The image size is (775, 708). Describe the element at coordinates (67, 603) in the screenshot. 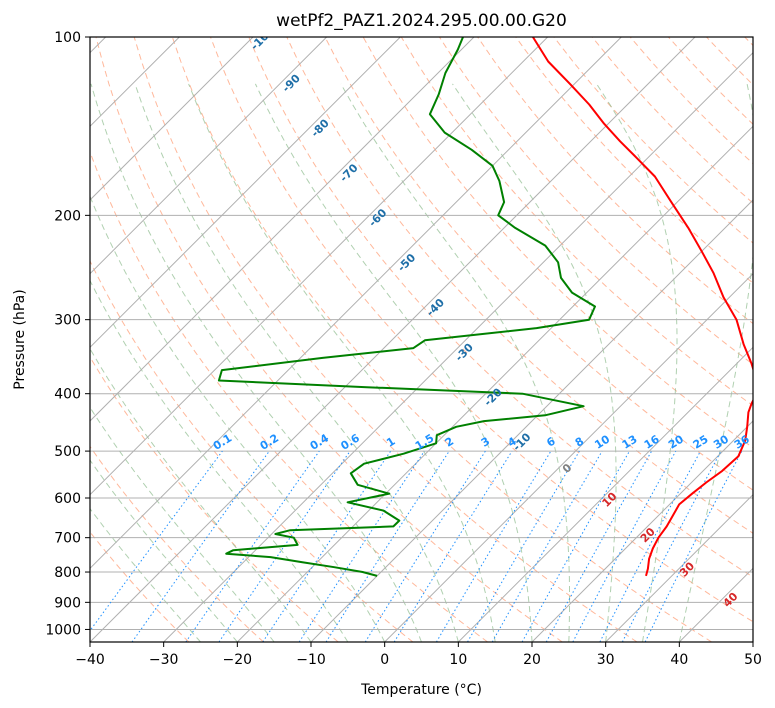

I see `y-tick-label: 900` at that location.